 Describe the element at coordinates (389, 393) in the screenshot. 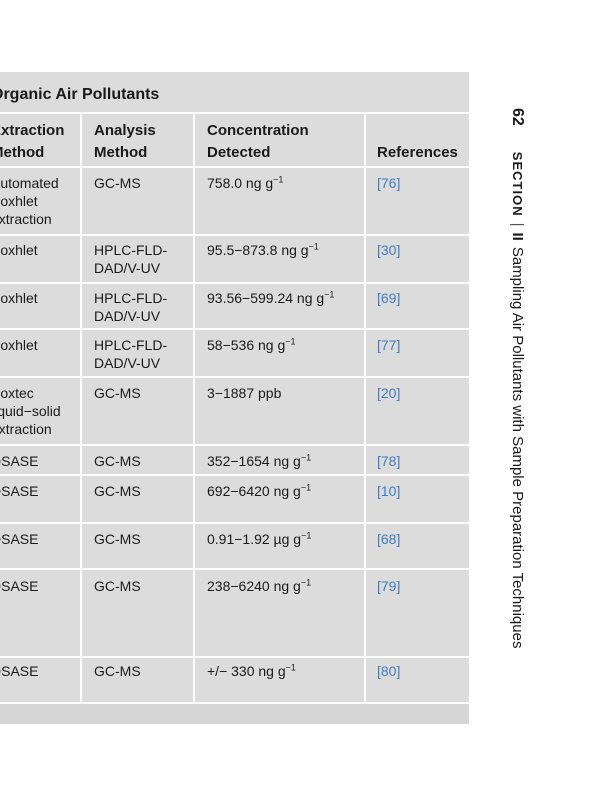

I see `reference-link: [20]` at that location.